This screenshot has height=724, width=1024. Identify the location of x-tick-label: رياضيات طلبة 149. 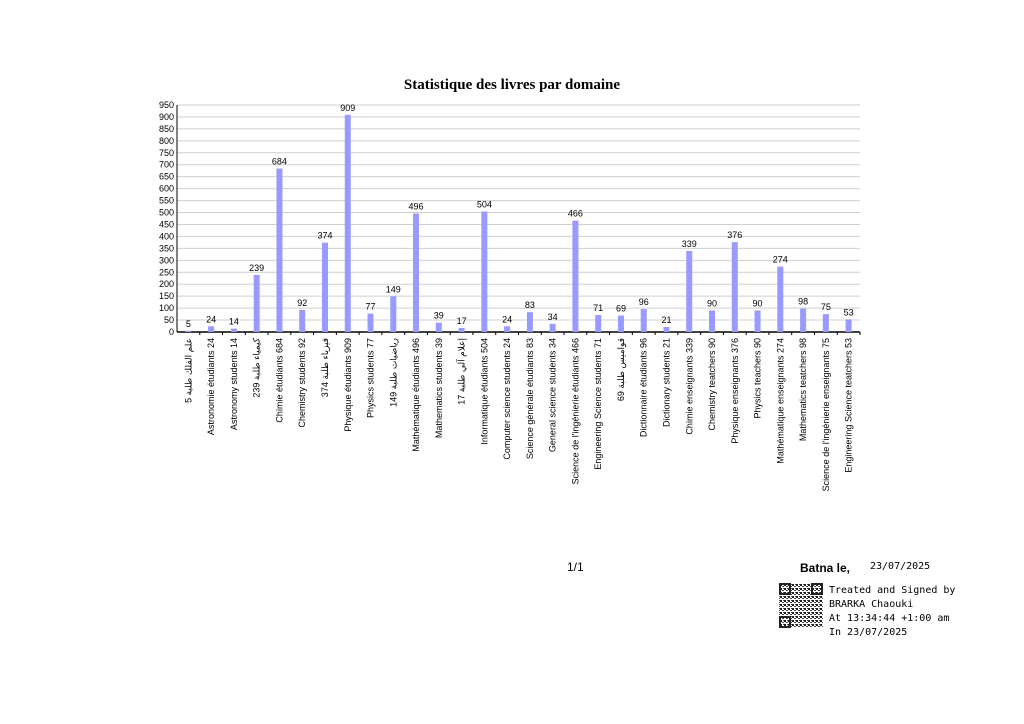
(393, 372).